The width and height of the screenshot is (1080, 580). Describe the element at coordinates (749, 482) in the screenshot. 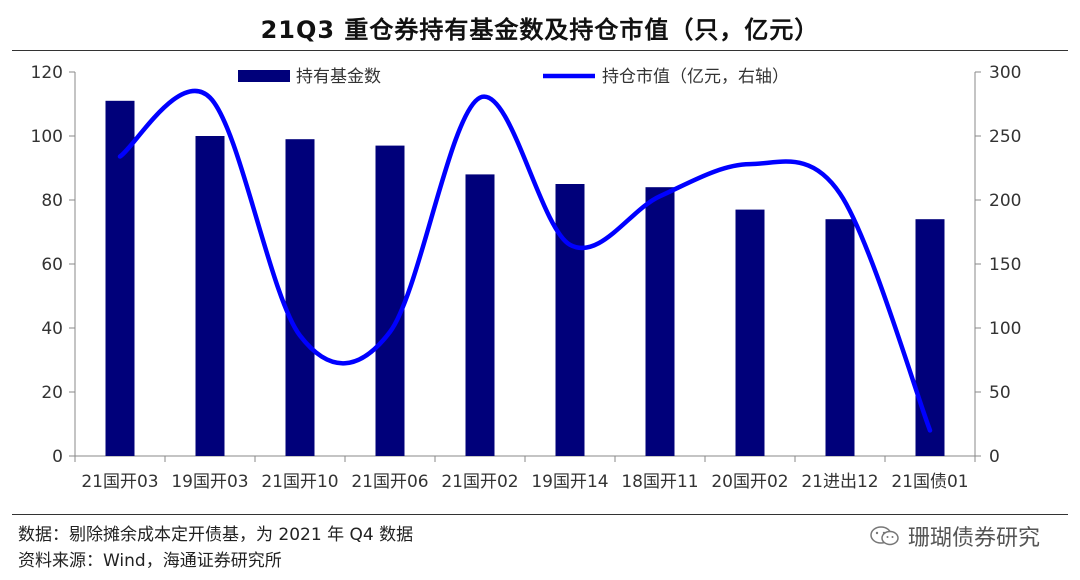

I see `x-tick-label: 20国开02` at that location.